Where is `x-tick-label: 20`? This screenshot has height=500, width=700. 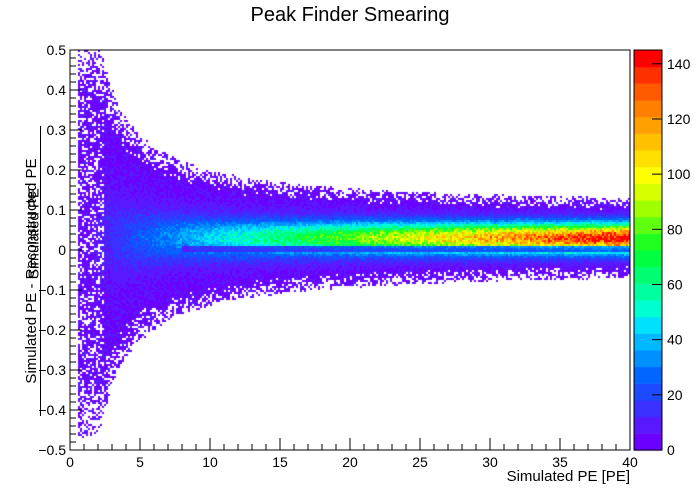
x-tick-label: 20 is located at coordinates (350, 462).